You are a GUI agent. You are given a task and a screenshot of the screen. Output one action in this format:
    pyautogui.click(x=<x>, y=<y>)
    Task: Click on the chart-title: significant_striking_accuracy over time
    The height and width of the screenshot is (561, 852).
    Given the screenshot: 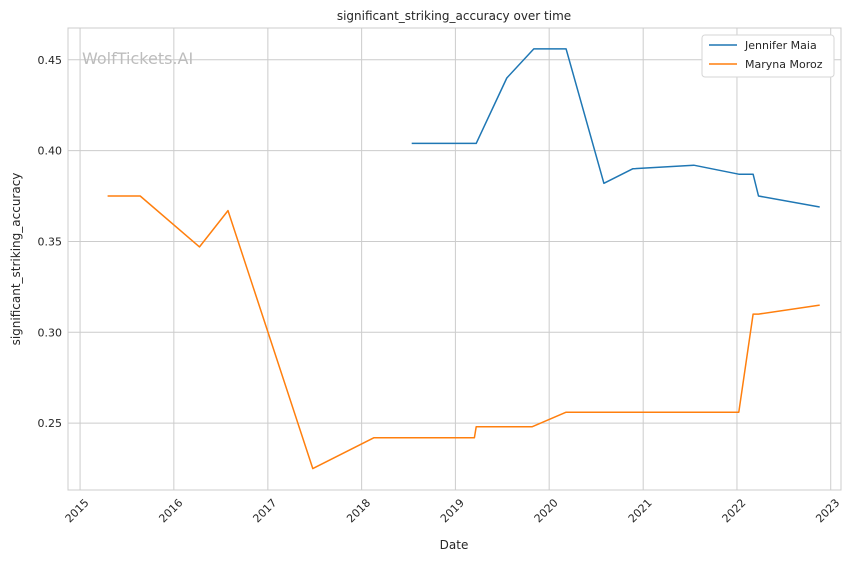 What is the action you would take?
    pyautogui.click(x=454, y=16)
    